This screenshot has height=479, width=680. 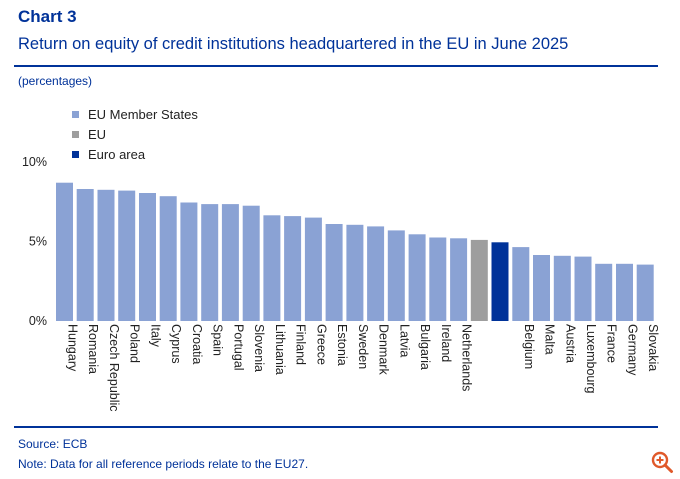 I want to click on x-tick-label: Romania, so click(x=93, y=349).